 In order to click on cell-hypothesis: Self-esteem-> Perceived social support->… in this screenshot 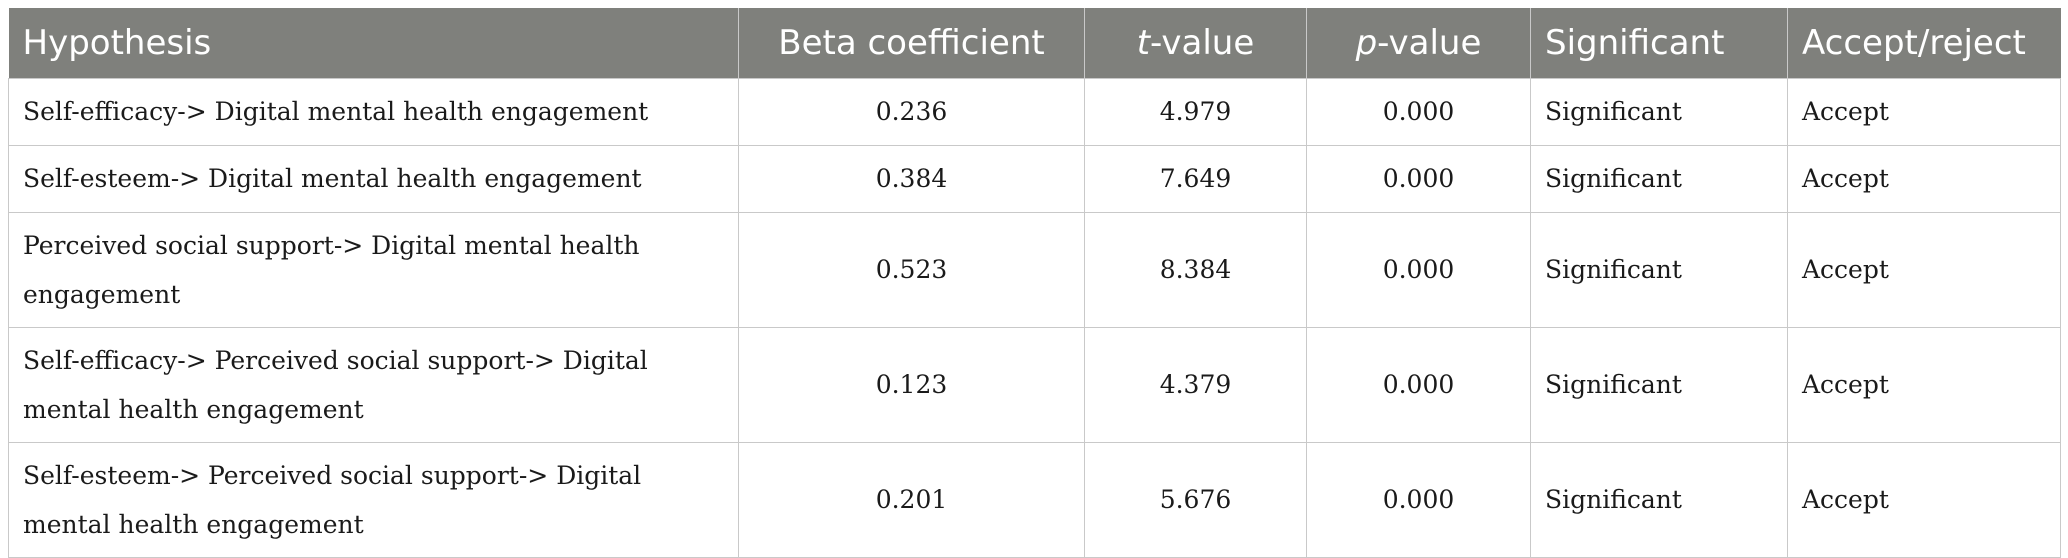, I will do `click(373, 499)`.